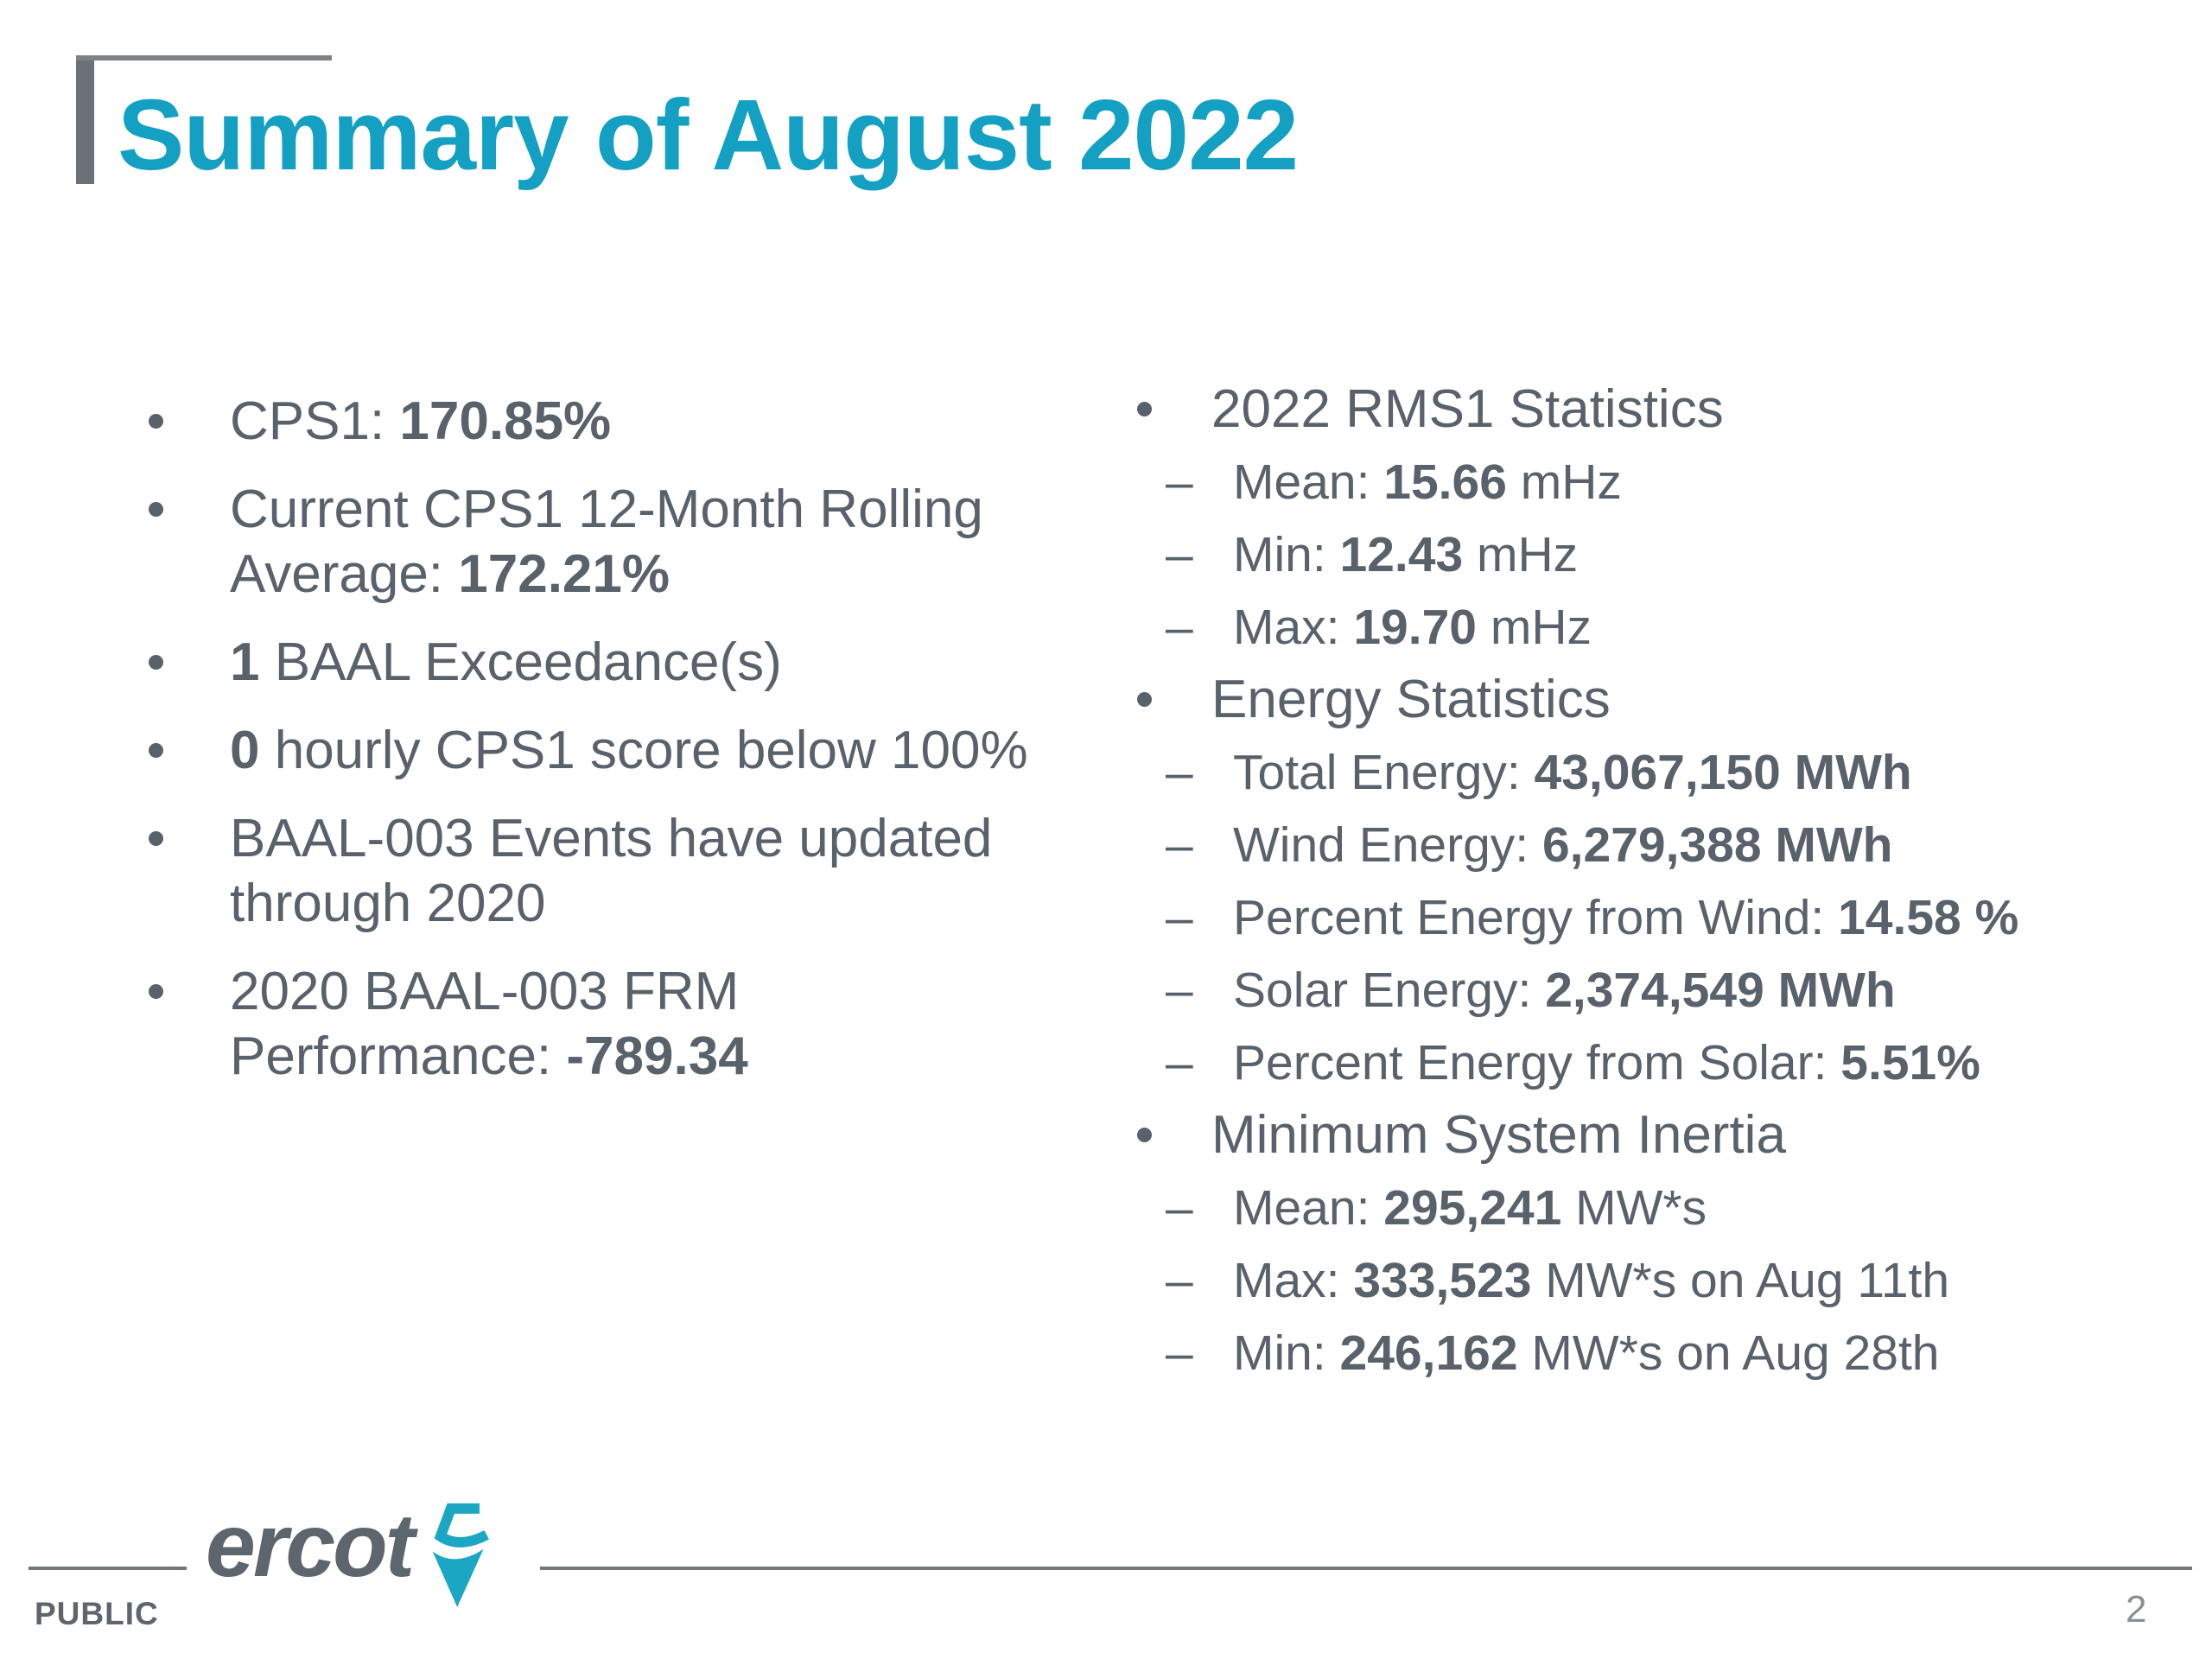 This screenshot has width=2212, height=1659. I want to click on bullet-text: Min: 12.43 mHz, so click(1405, 554).